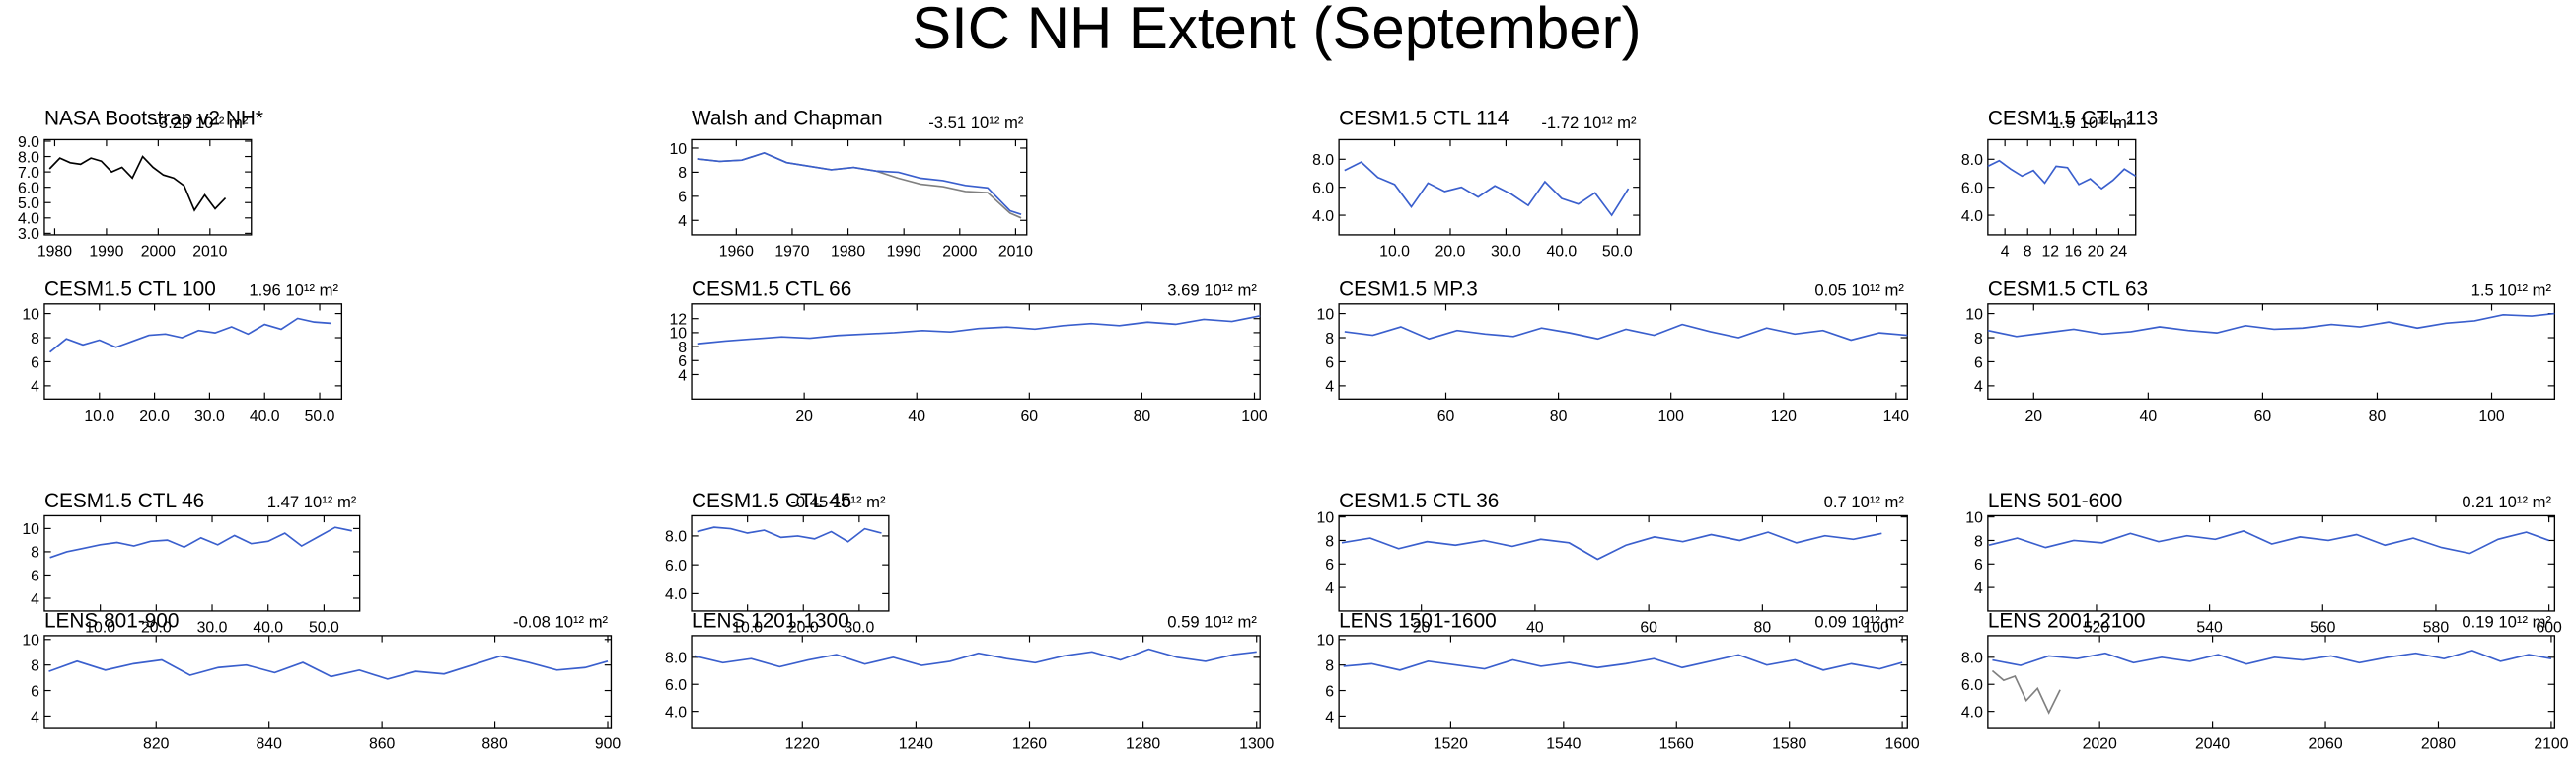 The image size is (2576, 772). What do you see at coordinates (156, 745) in the screenshot?
I see `x-tick-label: 820` at bounding box center [156, 745].